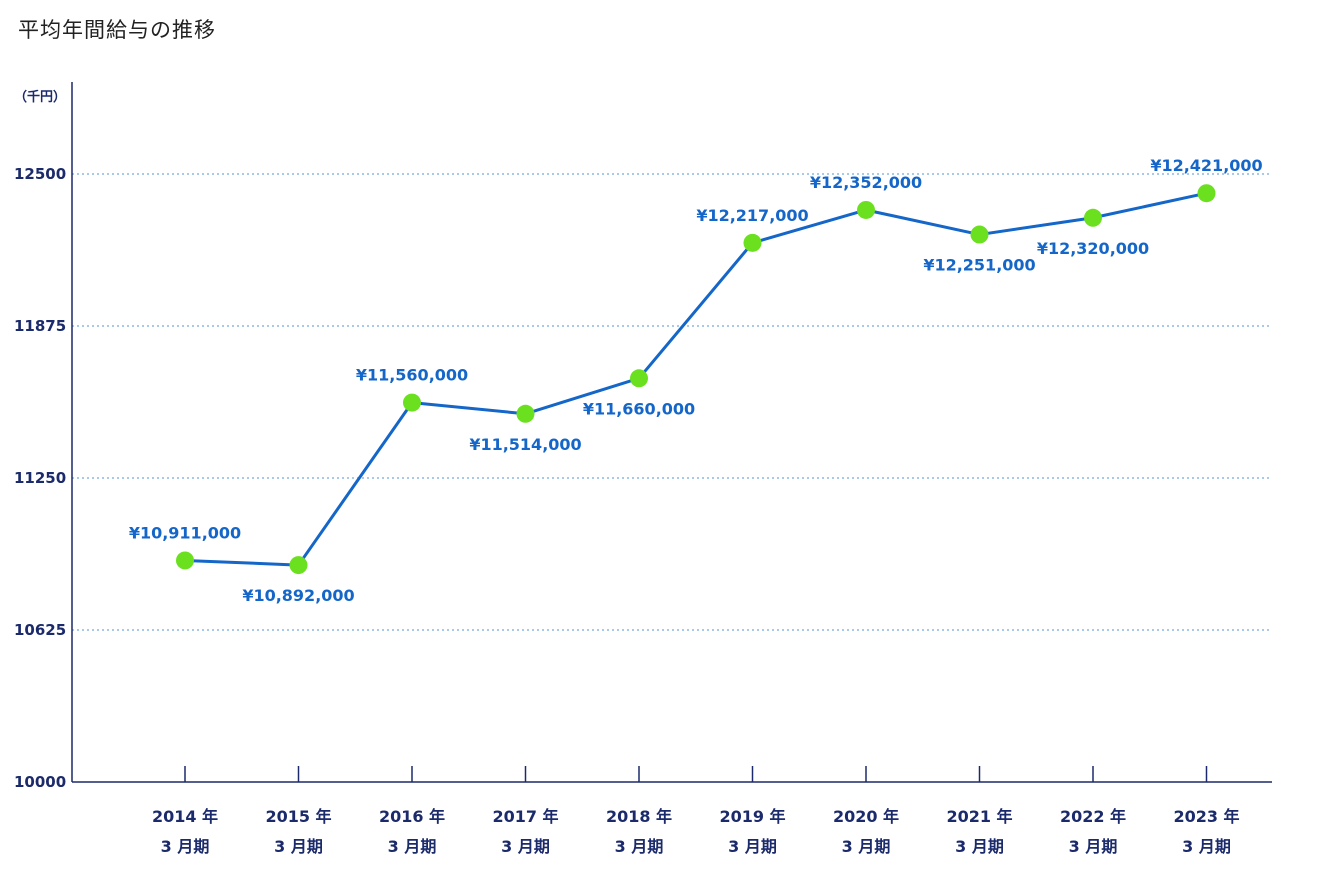 Image resolution: width=1318 pixels, height=876 pixels. I want to click on x-tick-label-year: 2017 年, so click(525, 816).